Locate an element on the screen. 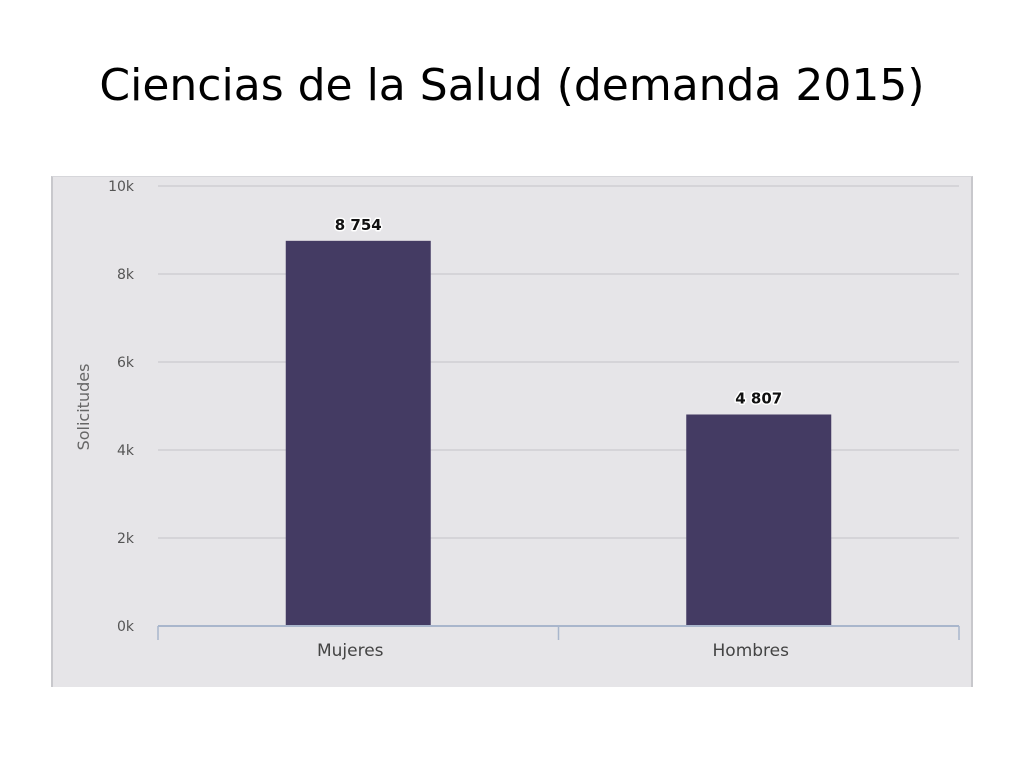  bar-mujeres is located at coordinates (358, 433).